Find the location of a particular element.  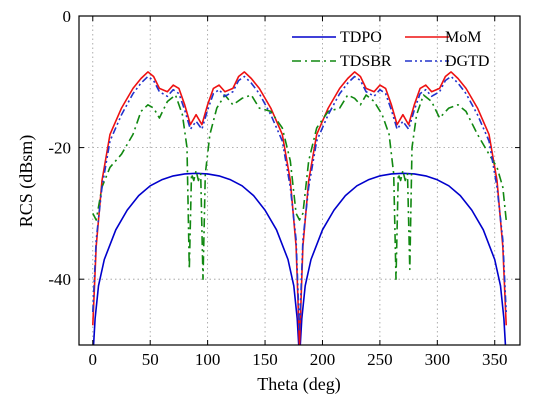

y-tick-label: 0 is located at coordinates (67, 16).